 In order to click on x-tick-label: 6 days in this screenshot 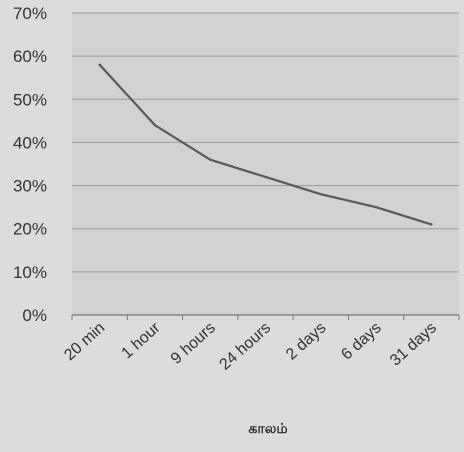, I will do `click(361, 341)`.